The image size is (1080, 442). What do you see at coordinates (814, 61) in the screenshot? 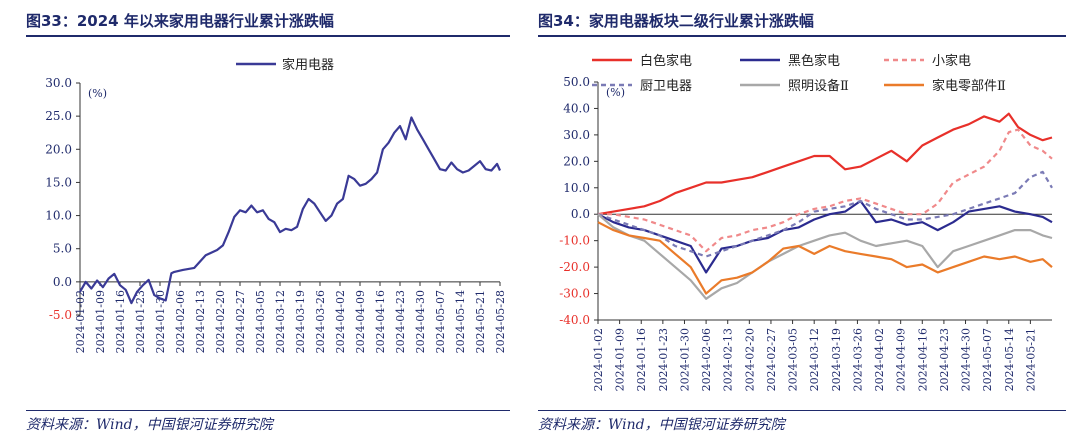
I see `right-legend-label-1: 黑色家电` at bounding box center [814, 61].